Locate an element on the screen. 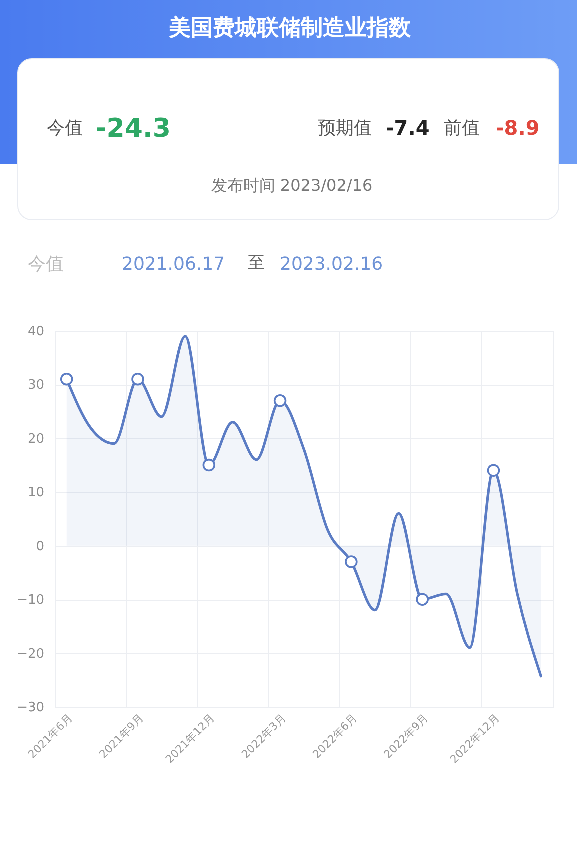  text: 预期值 is located at coordinates (345, 128).